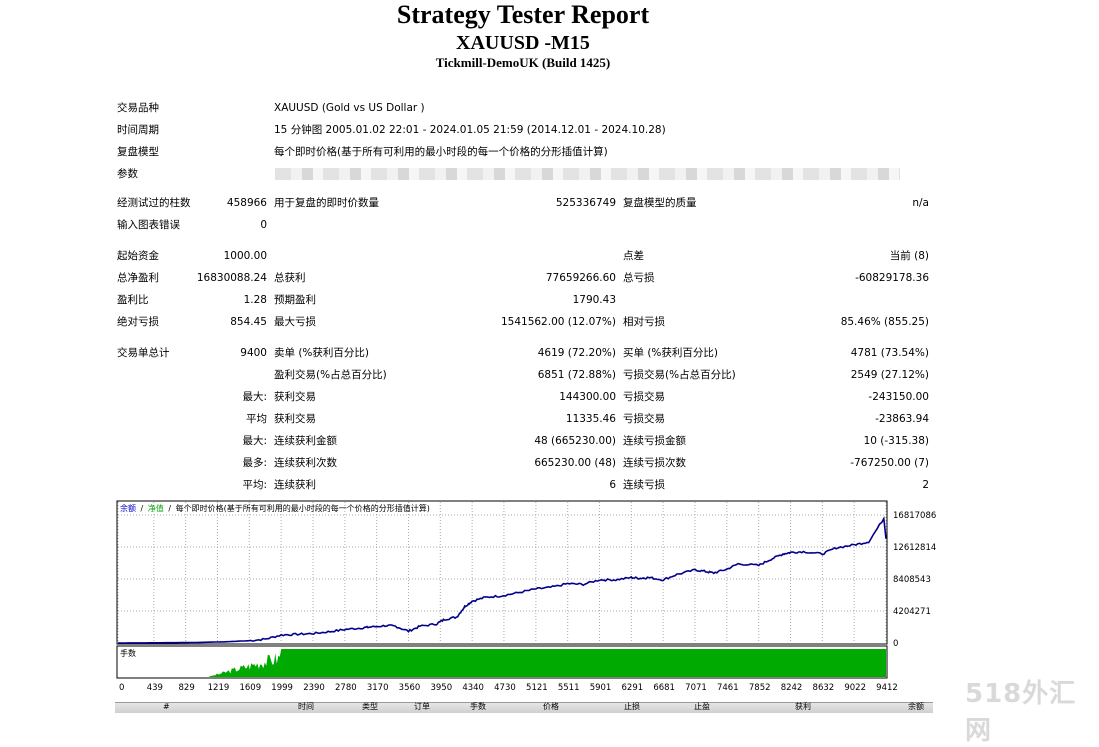 The width and height of the screenshot is (1099, 747). What do you see at coordinates (612, 485) in the screenshot?
I see `avg-consec-wins-value: 6` at bounding box center [612, 485].